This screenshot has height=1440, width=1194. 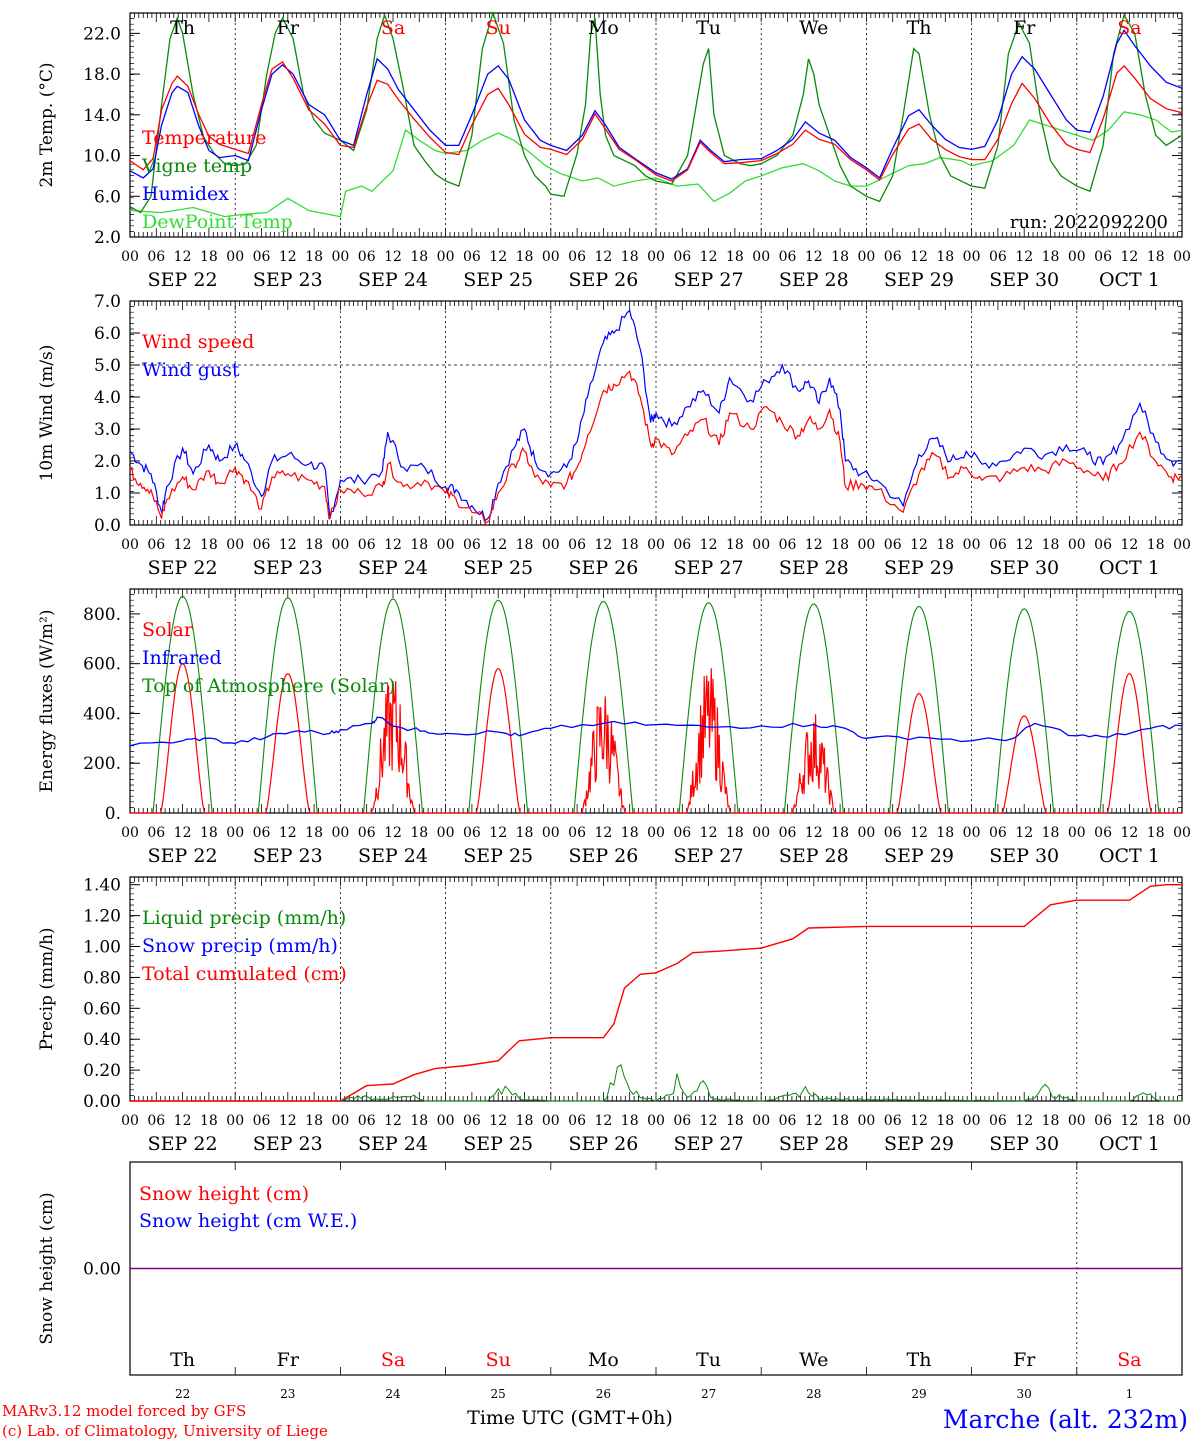 I want to click on precip-date-label: SEP 24, so click(x=393, y=1144).